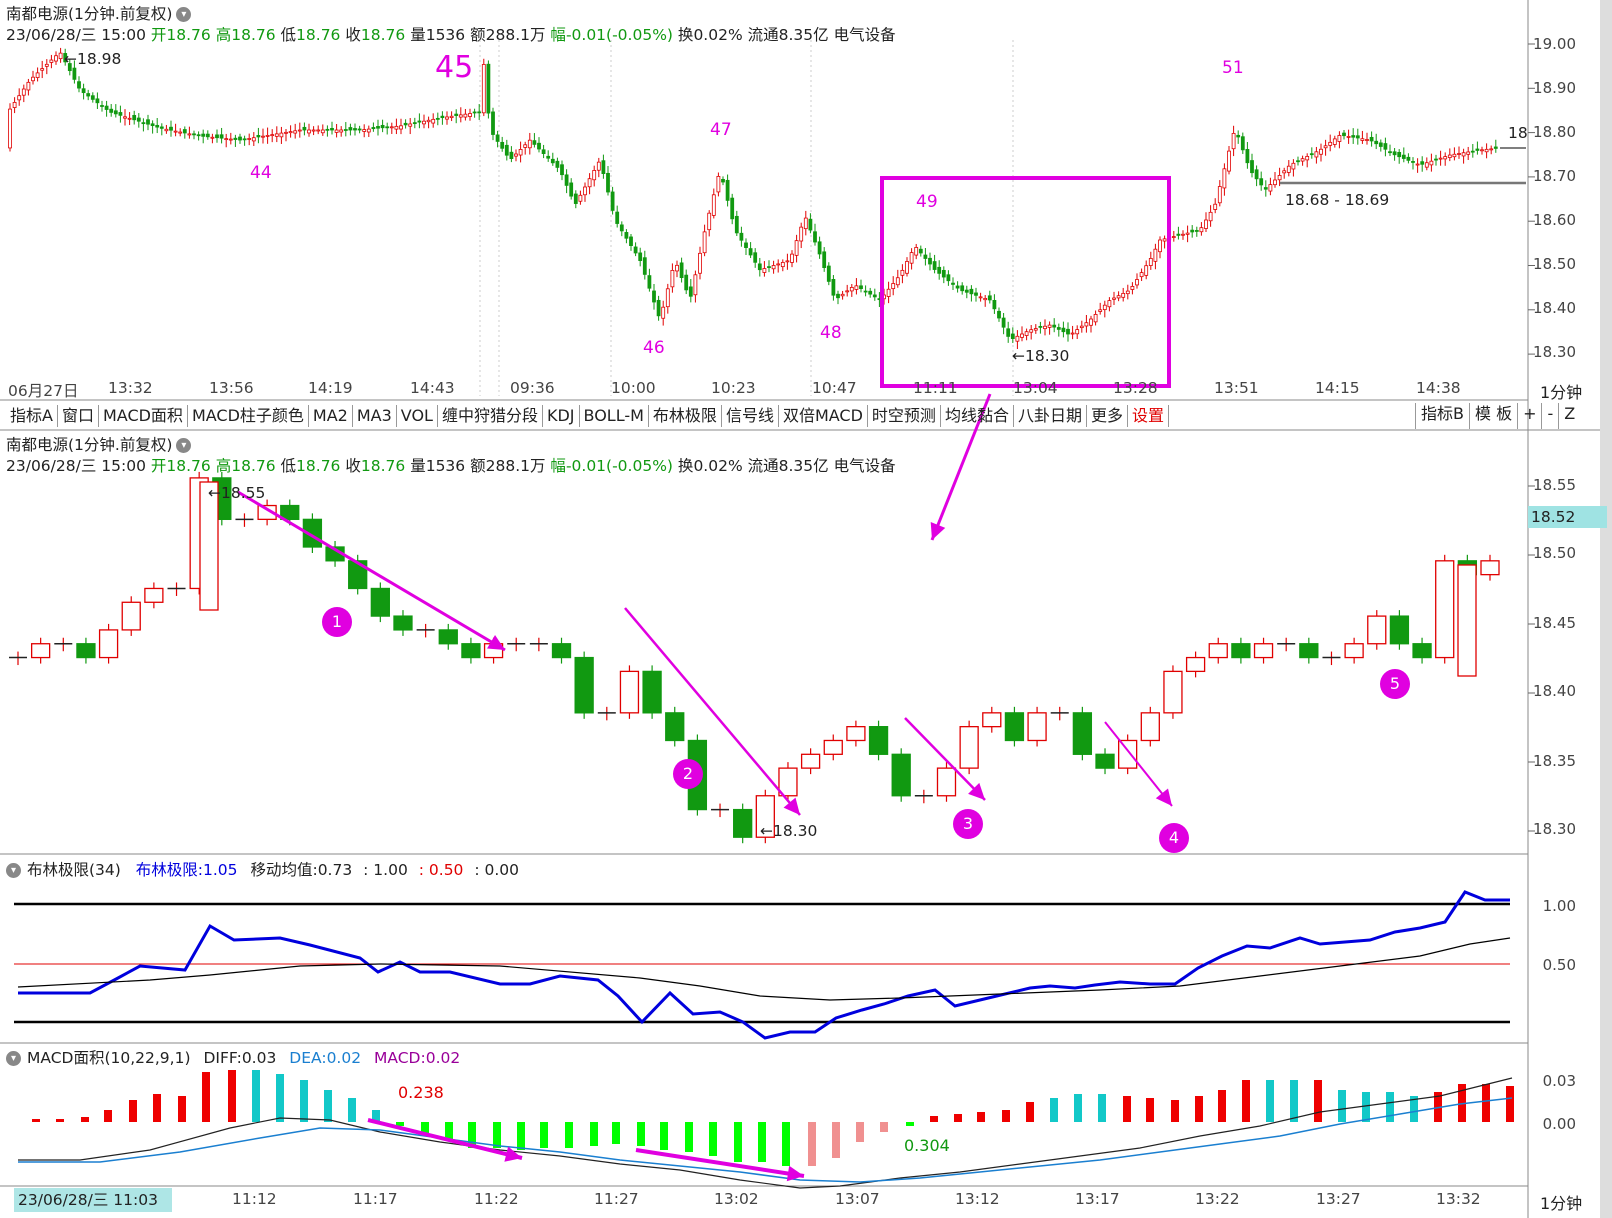 The width and height of the screenshot is (1612, 1218). What do you see at coordinates (614, 416) in the screenshot?
I see `tool-boll: BOLL-M` at bounding box center [614, 416].